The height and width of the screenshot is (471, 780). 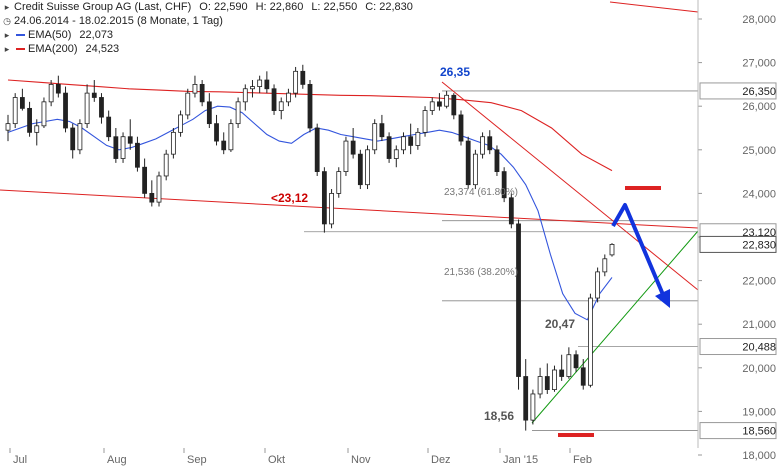 What do you see at coordinates (481, 192) in the screenshot?
I see `label-fib618: 23,374 (61.80%)` at bounding box center [481, 192].